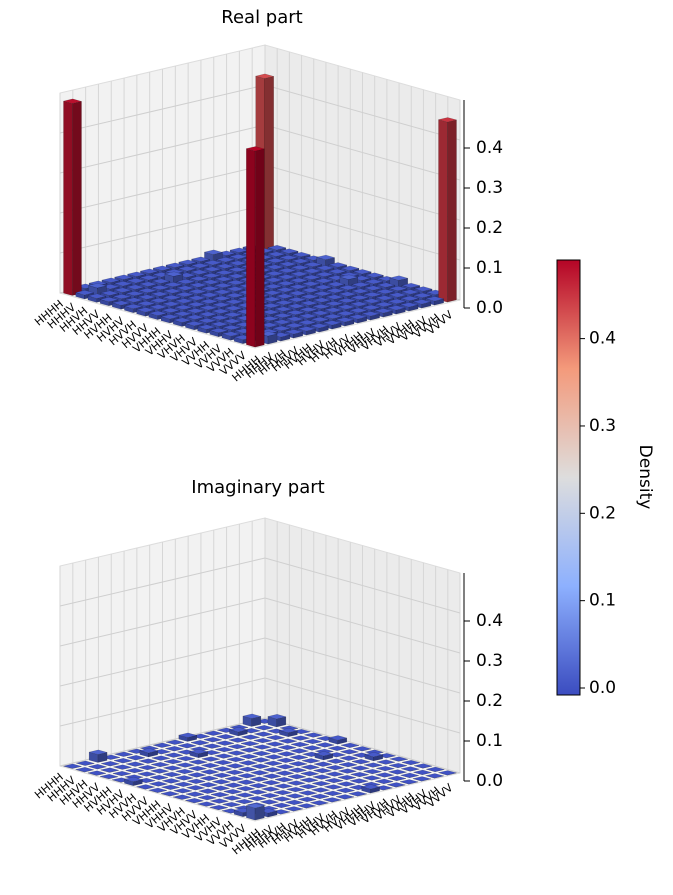 This screenshot has width=673, height=895. I want to click on z-tick-label: 0.1, so click(489, 741).